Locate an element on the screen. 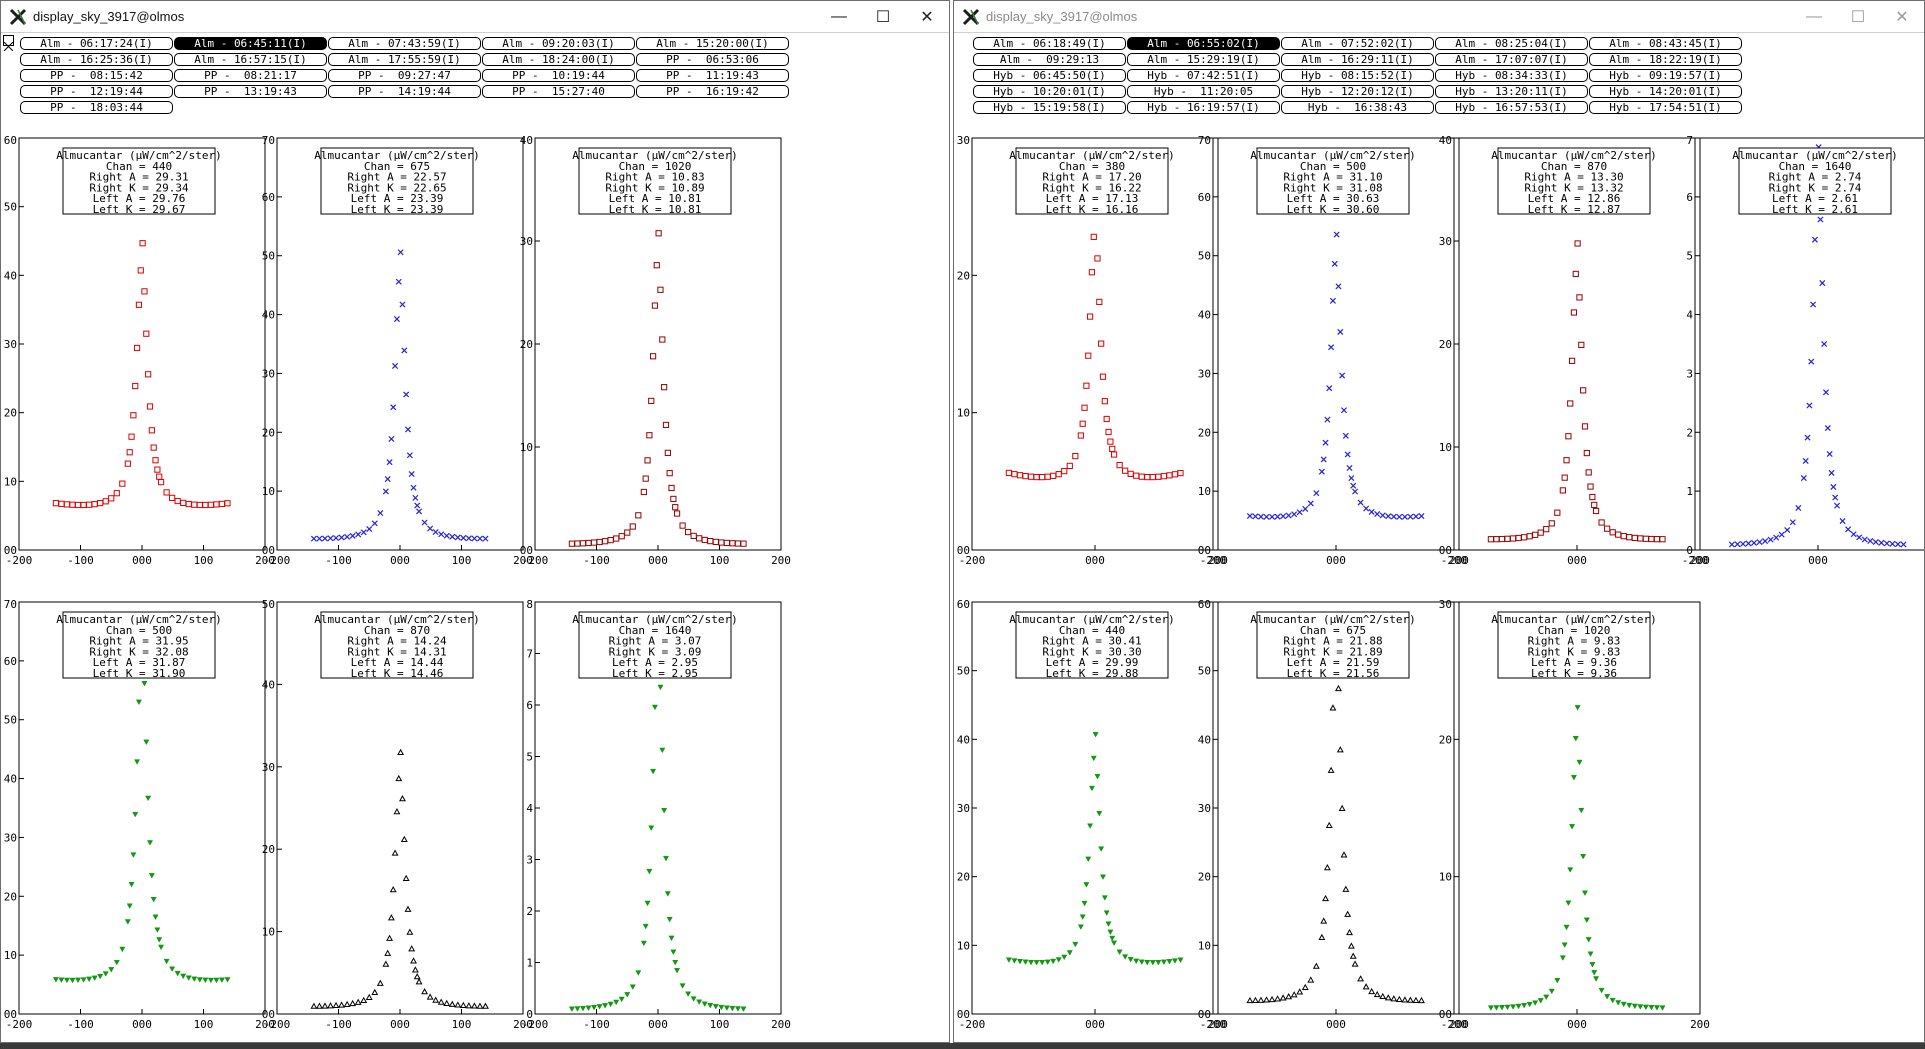 This screenshot has height=1049, width=1925. observation-button: Alm - 18:22:19(I) is located at coordinates (1665, 59).